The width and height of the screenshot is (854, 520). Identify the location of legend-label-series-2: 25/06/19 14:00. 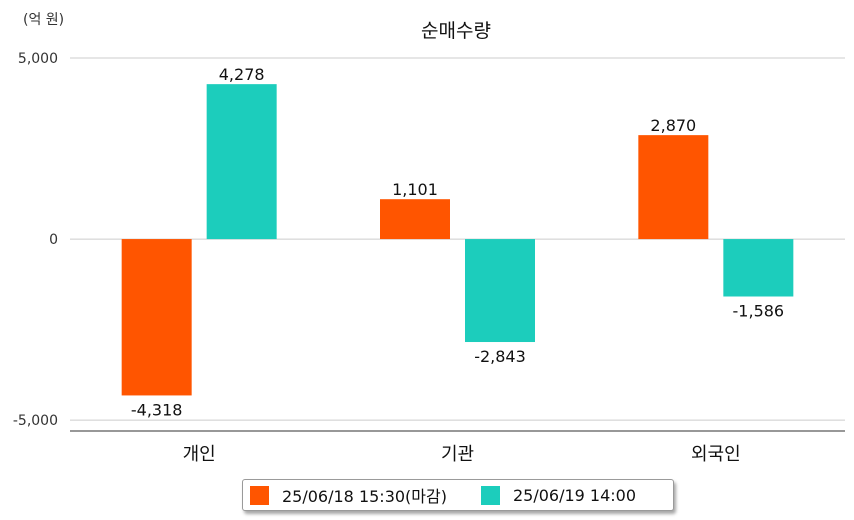
(574, 495).